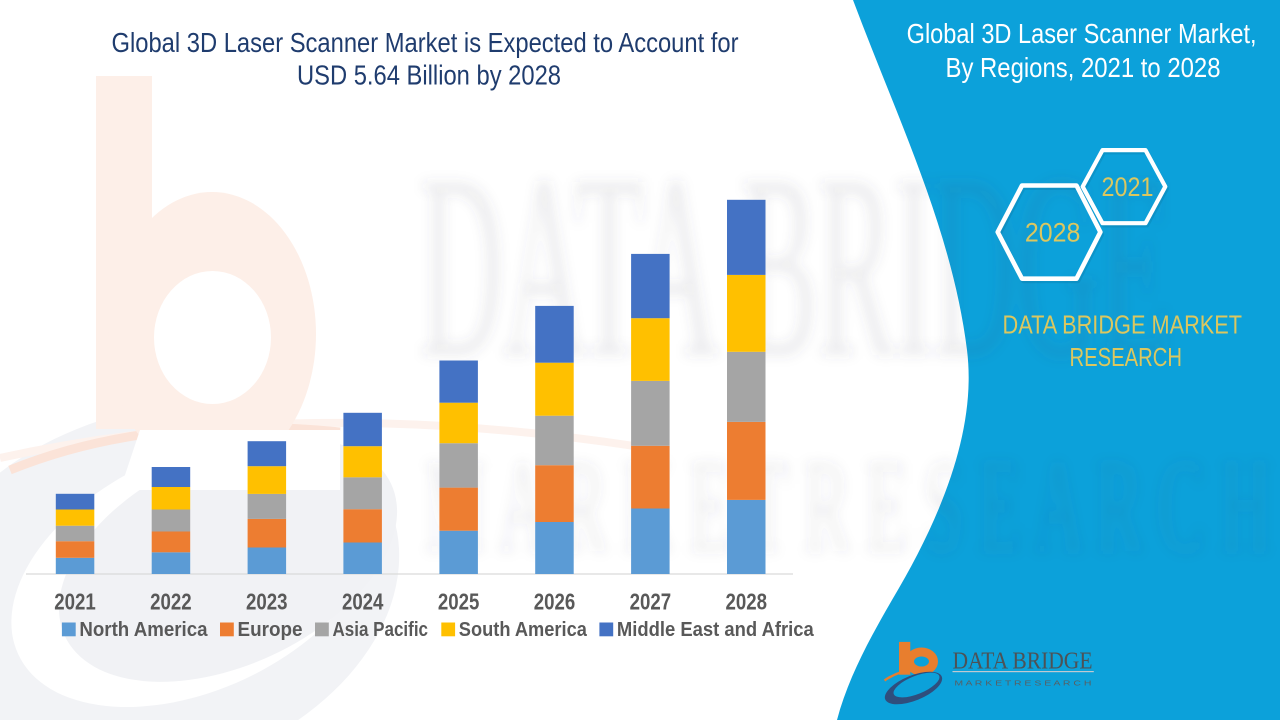 This screenshot has width=1280, height=720. What do you see at coordinates (1083, 67) in the screenshot?
I see `svg-text: By Regions, 2021 to 2028` at bounding box center [1083, 67].